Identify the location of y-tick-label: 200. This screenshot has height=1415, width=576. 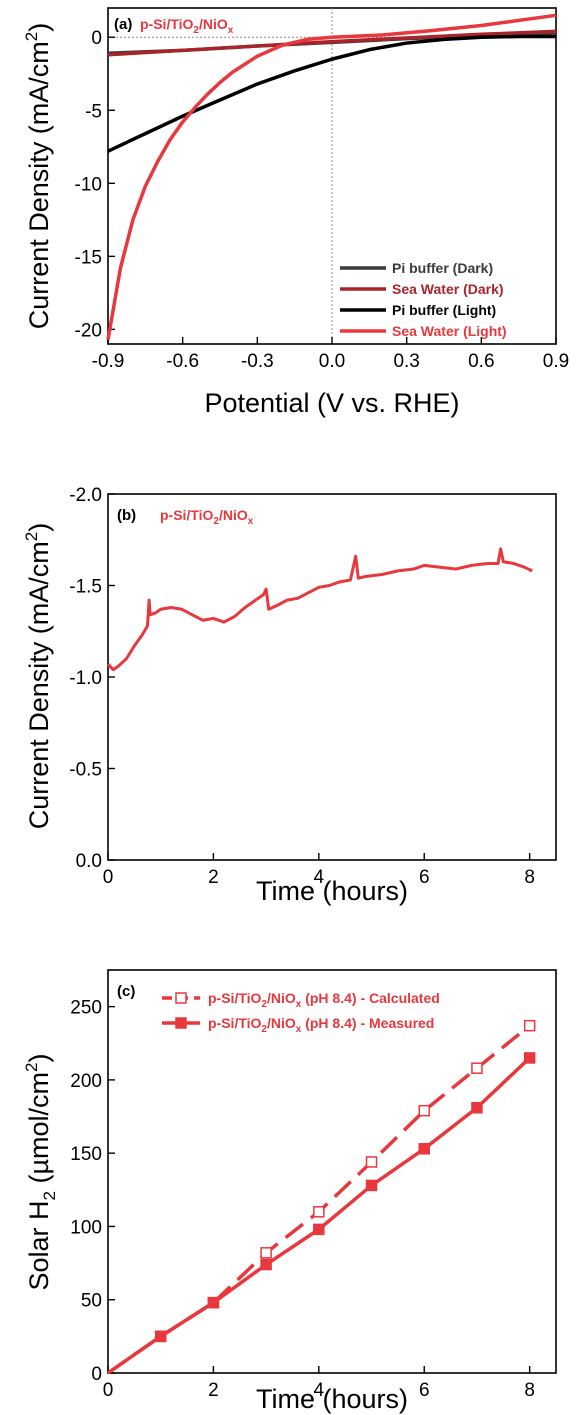
(86, 1081).